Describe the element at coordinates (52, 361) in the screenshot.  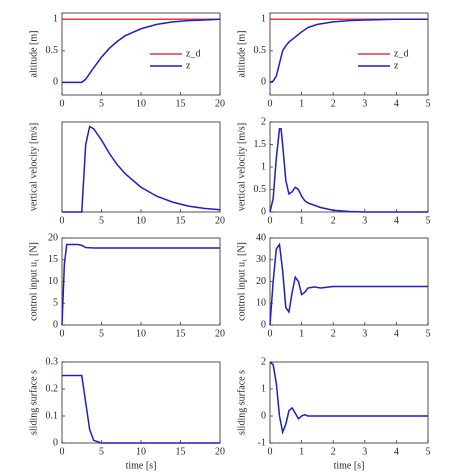
I see `y-tick-label: 0.3` at that location.